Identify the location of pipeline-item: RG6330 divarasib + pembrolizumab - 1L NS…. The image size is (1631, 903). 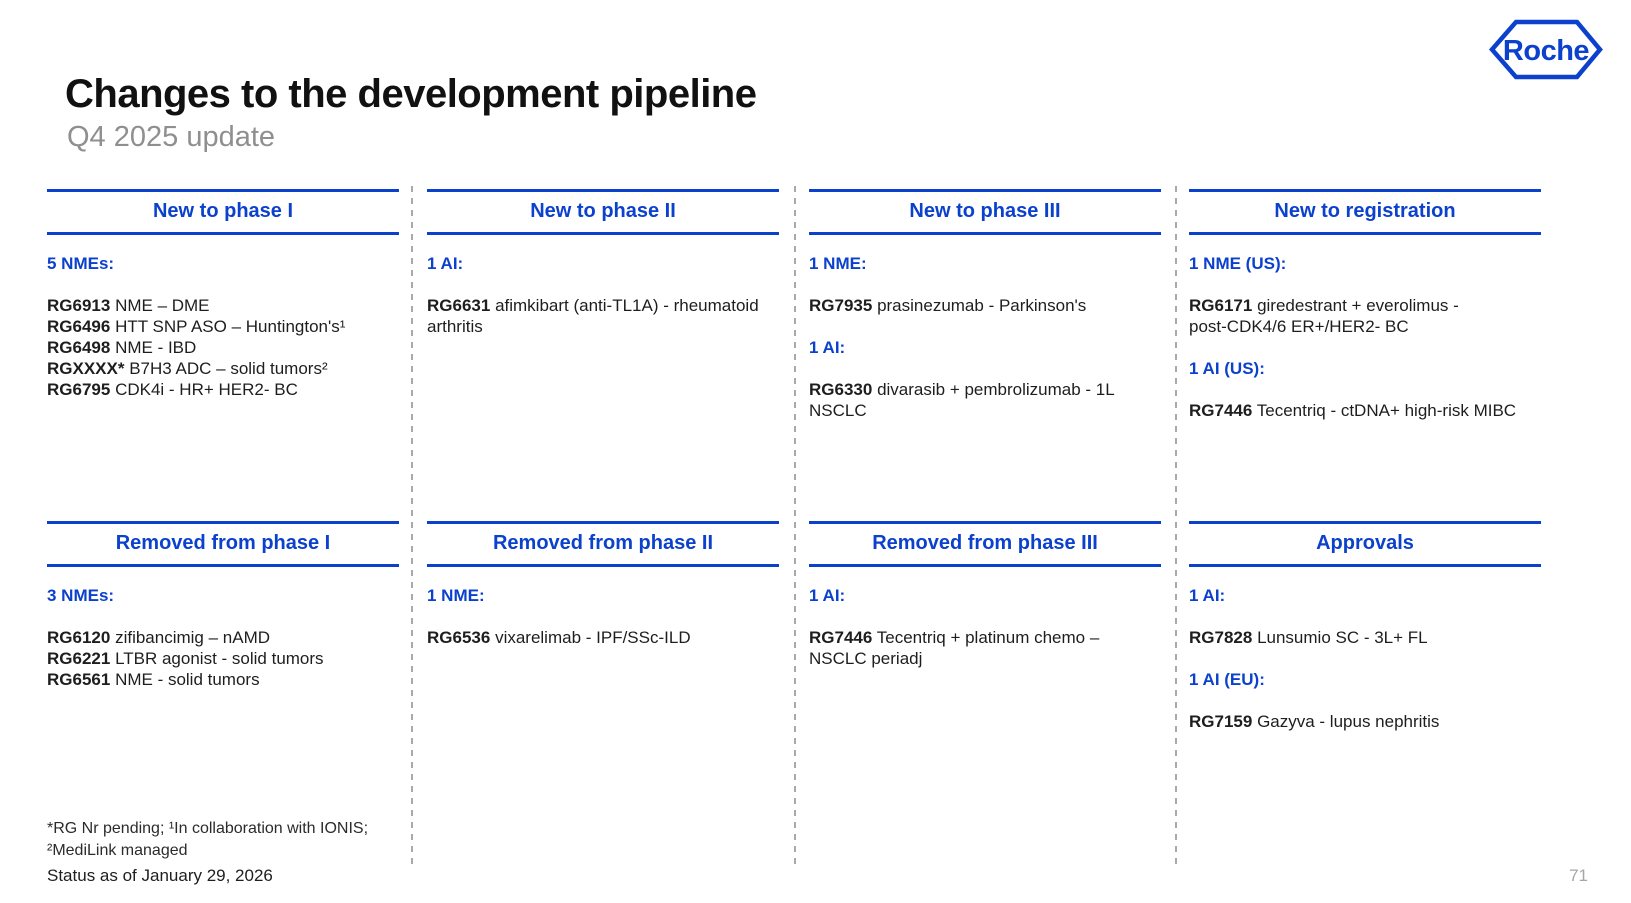
(985, 400).